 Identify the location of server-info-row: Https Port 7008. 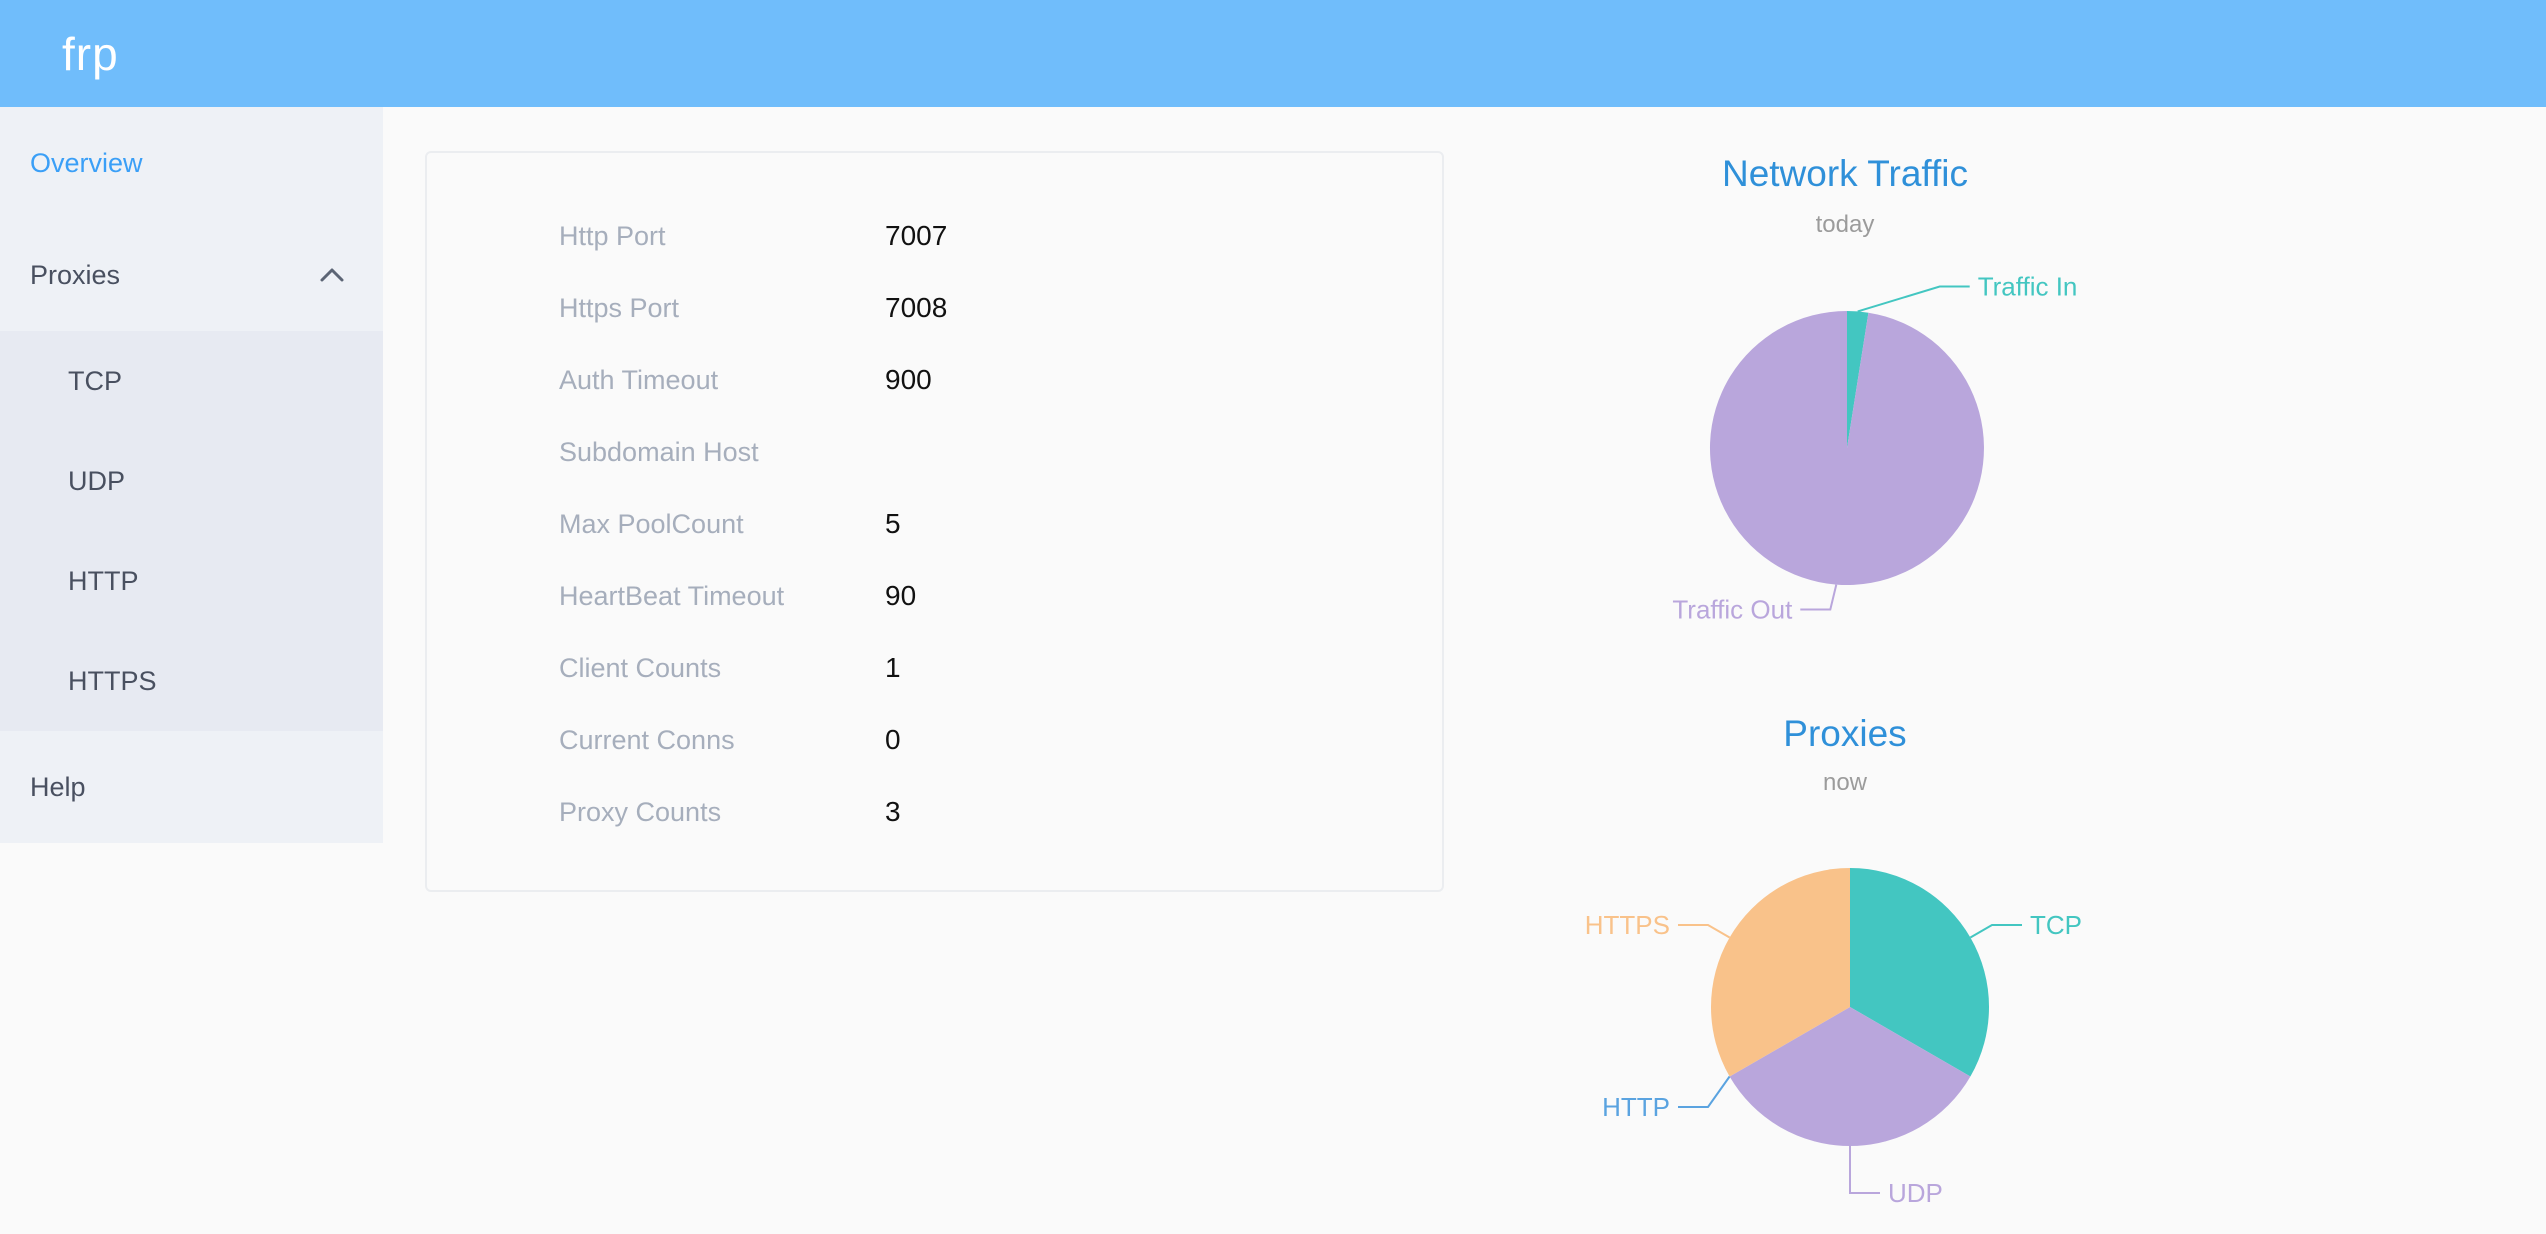
(934, 308).